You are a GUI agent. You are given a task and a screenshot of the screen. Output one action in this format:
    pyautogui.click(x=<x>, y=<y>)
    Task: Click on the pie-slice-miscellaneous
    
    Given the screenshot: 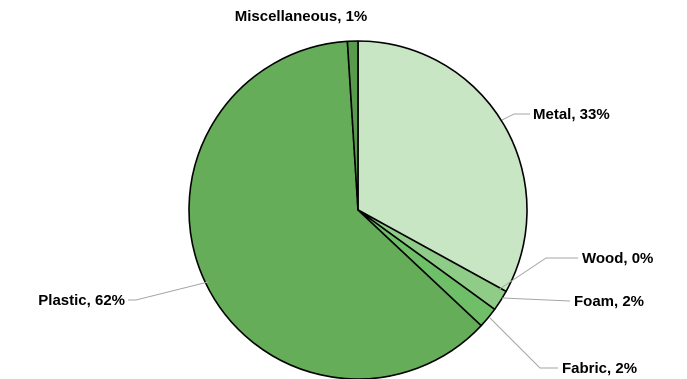 What is the action you would take?
    pyautogui.click(x=352, y=125)
    